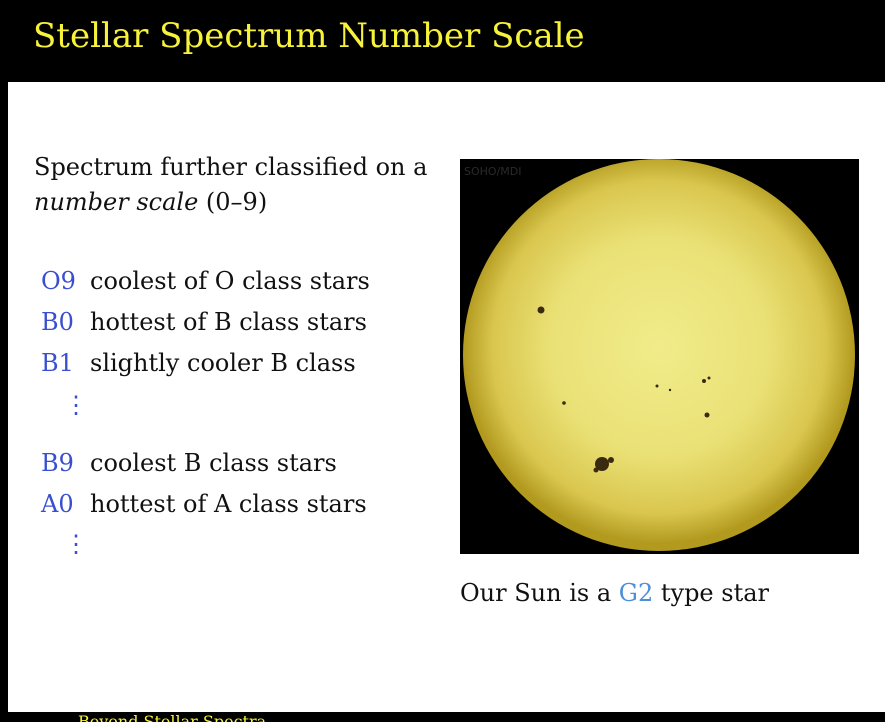  Describe the element at coordinates (57, 322) in the screenshot. I see `class-code: B0` at that location.